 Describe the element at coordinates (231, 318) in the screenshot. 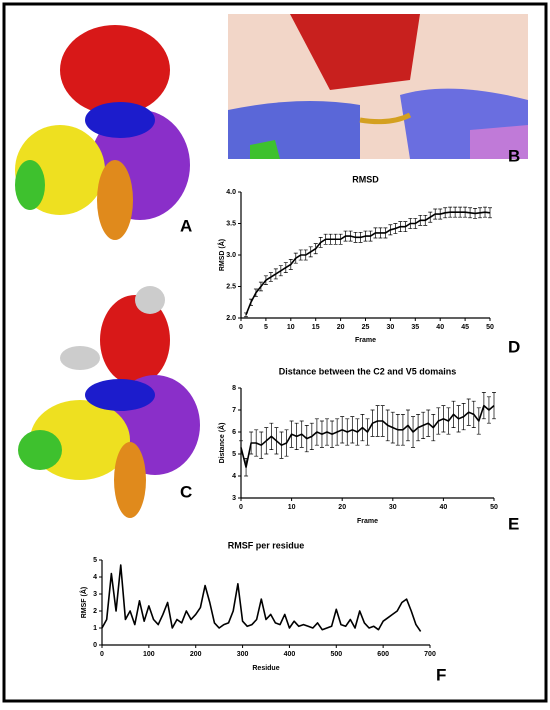

I see `y-tick-label: 2.0` at that location.